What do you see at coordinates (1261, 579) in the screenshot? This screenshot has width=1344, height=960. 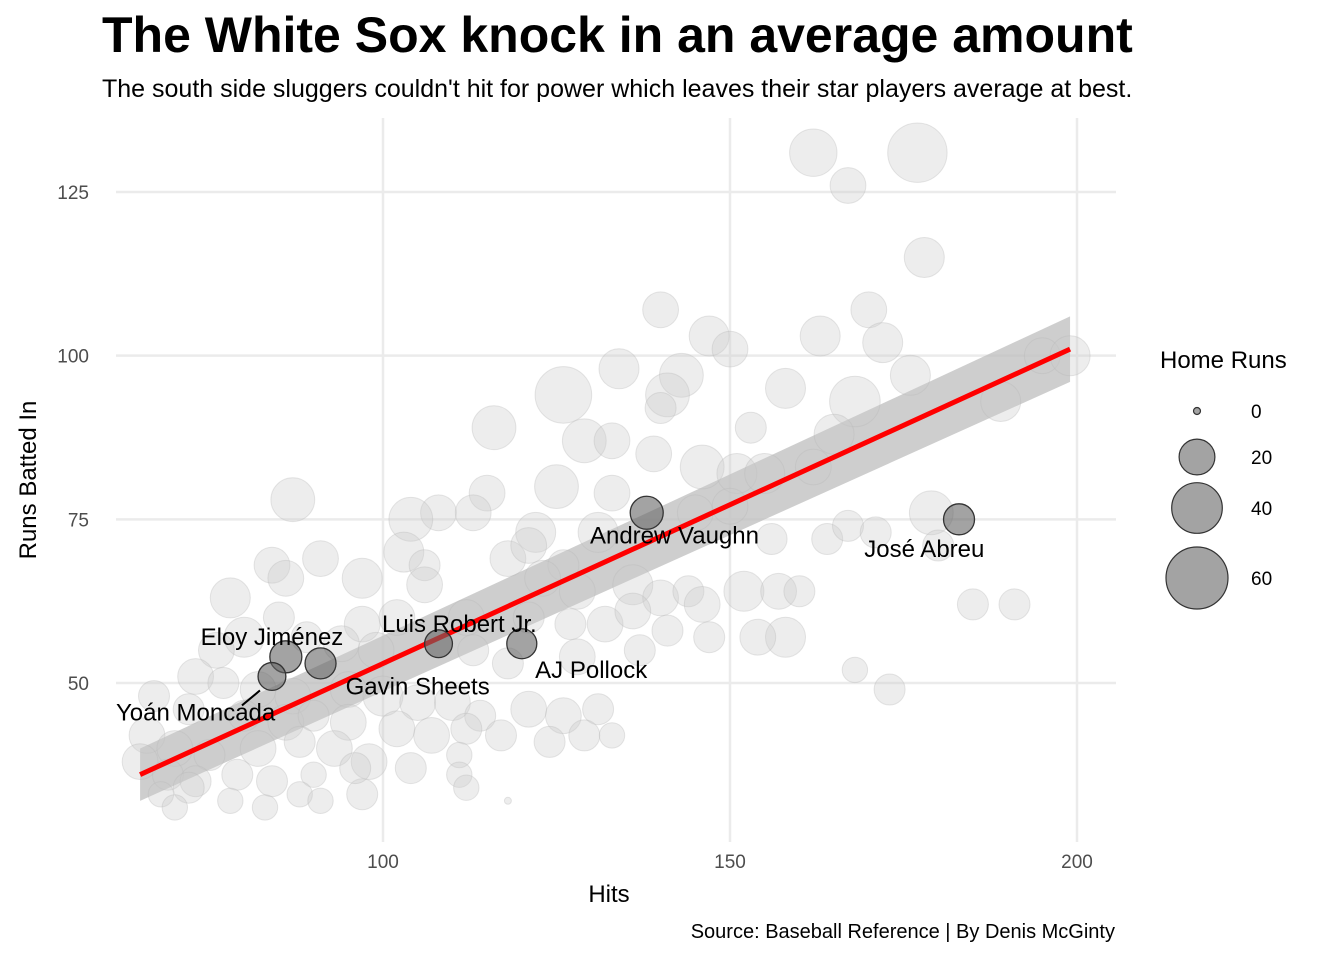 I see `legend-key-label: 60` at bounding box center [1261, 579].